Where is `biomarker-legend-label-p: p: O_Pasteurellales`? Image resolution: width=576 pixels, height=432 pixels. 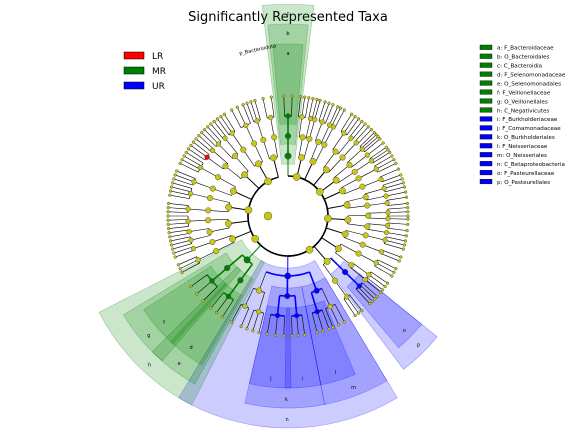
biomarker-legend-label-p: p: O_Pasteurellales is located at coordinates (523, 183).